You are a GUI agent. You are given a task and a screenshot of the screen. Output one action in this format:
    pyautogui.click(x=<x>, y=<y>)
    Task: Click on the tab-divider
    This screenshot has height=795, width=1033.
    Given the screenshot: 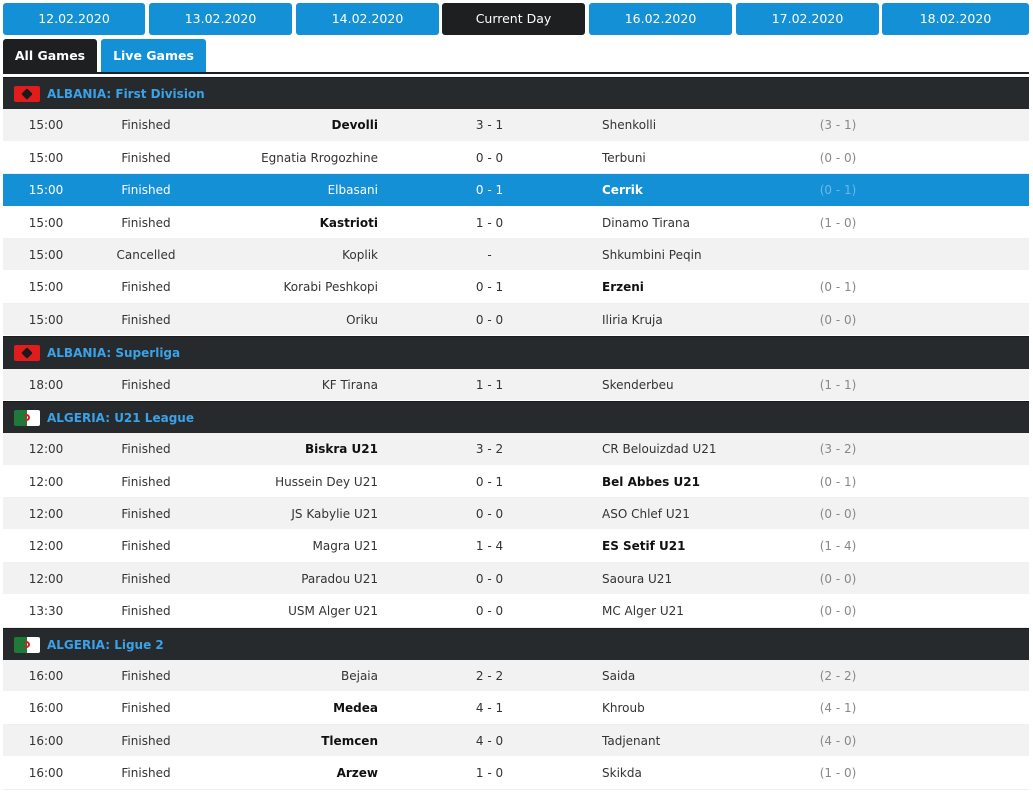 What is the action you would take?
    pyautogui.click(x=516, y=73)
    